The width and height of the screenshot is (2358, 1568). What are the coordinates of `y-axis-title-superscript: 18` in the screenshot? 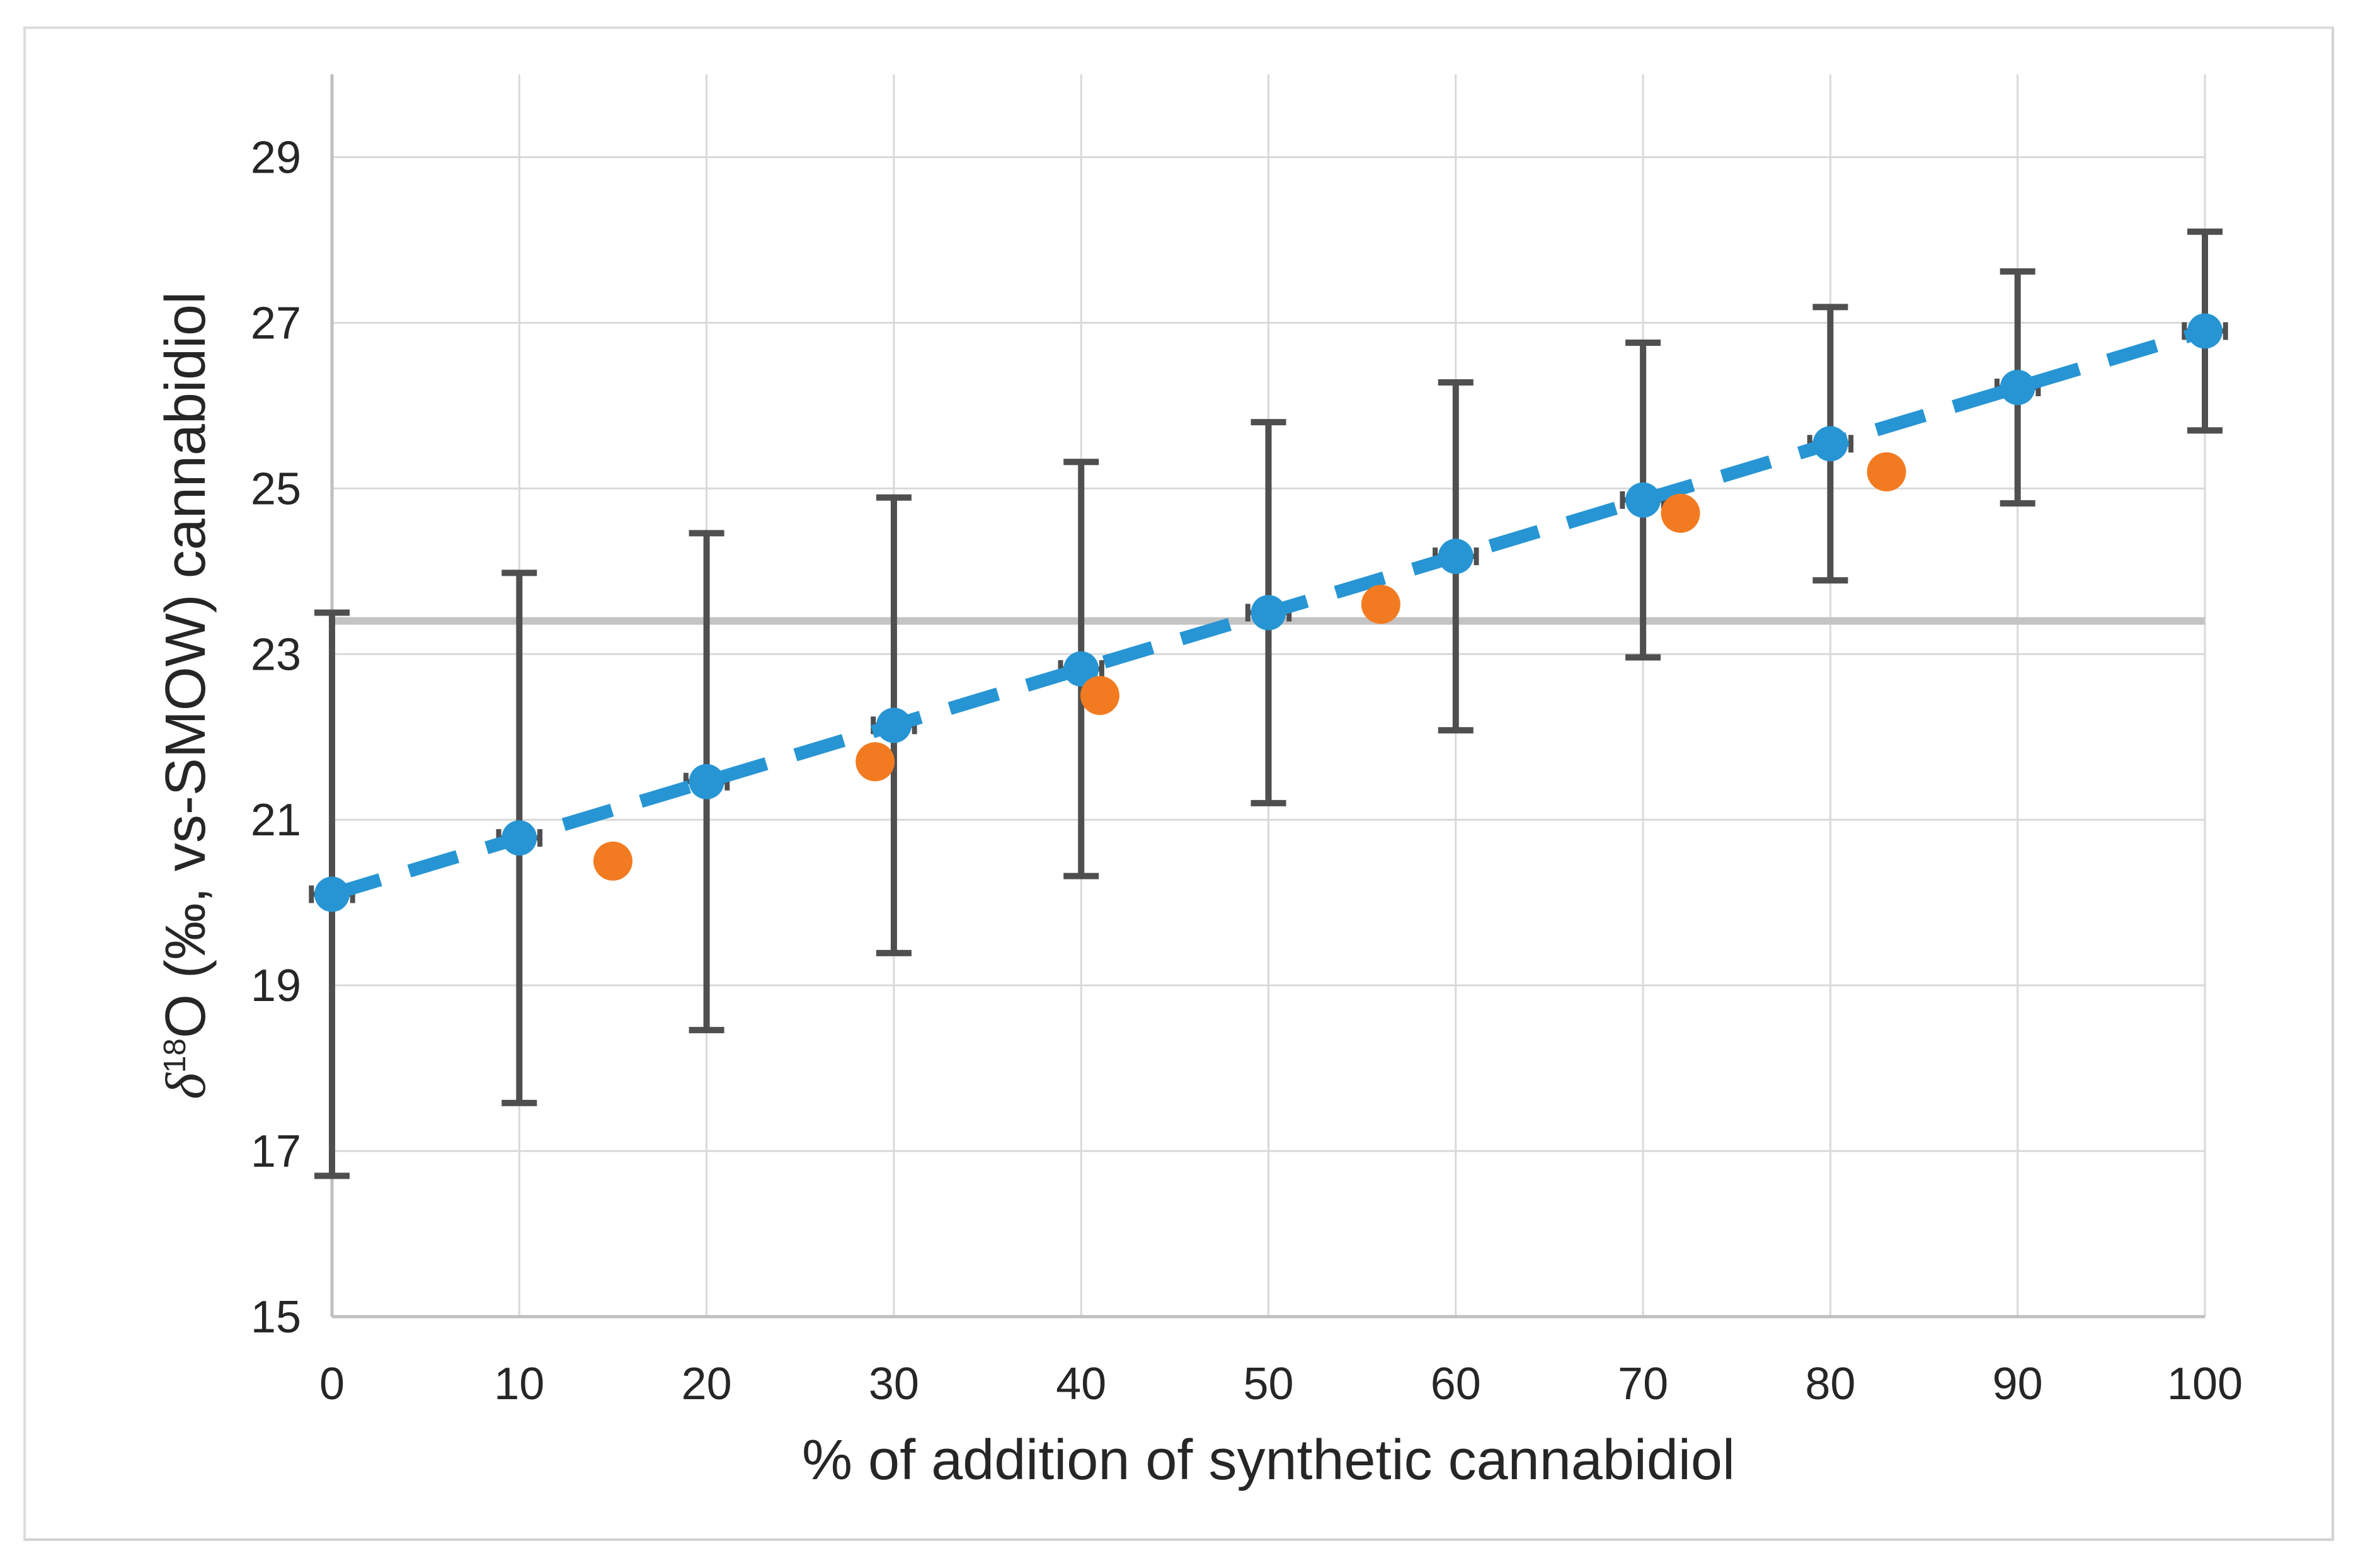 It's located at (174, 1055).